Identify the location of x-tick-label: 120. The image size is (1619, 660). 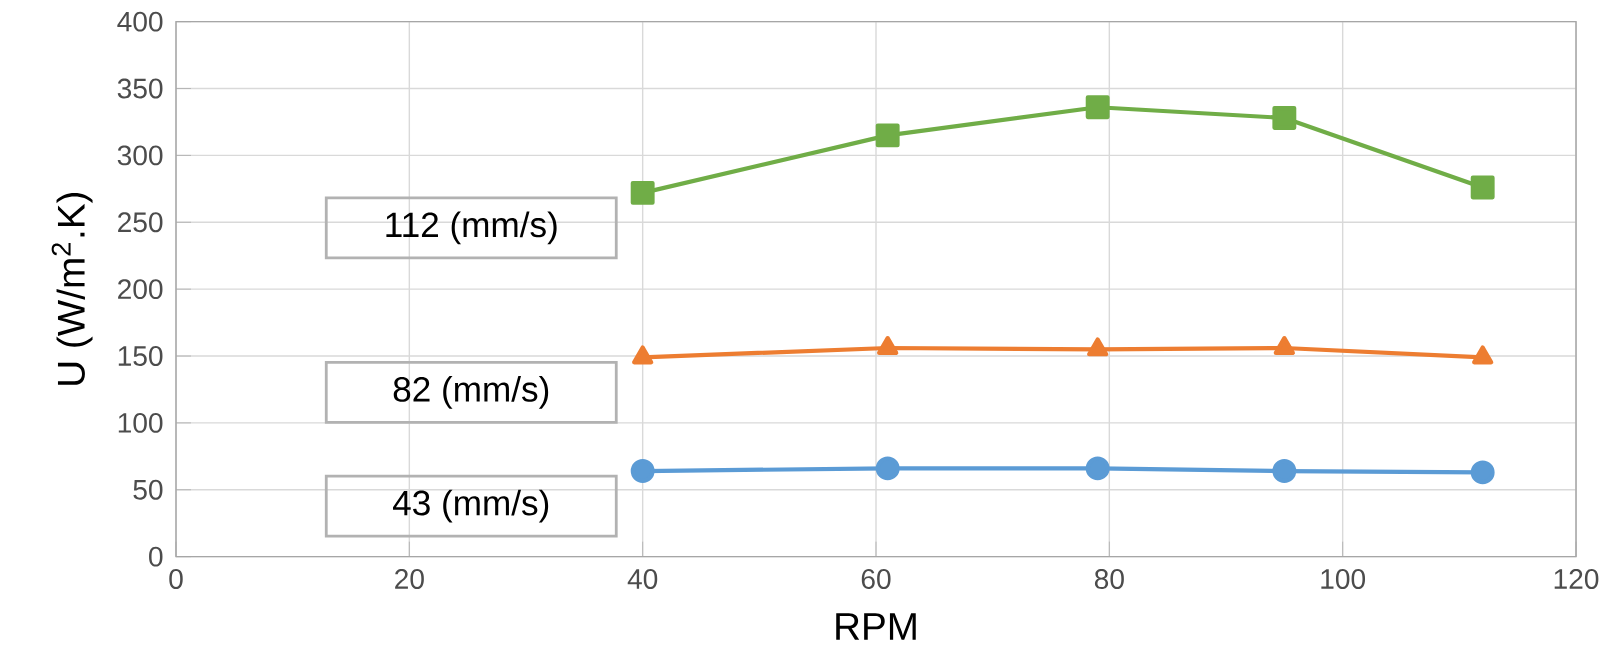
(1576, 579).